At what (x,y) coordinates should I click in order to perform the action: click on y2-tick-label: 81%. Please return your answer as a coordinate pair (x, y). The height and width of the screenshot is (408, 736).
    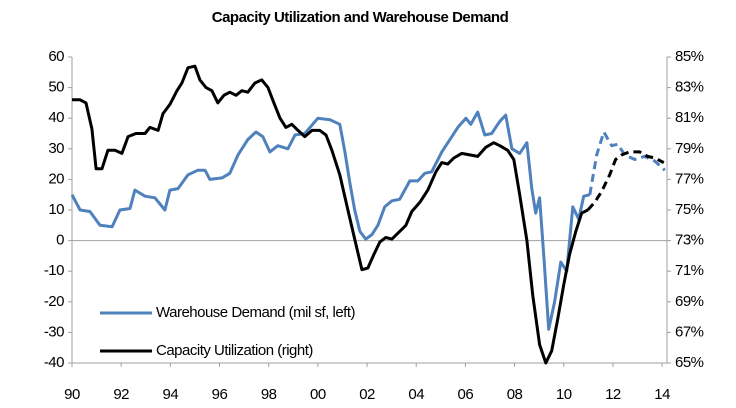
    Looking at the image, I should click on (689, 117).